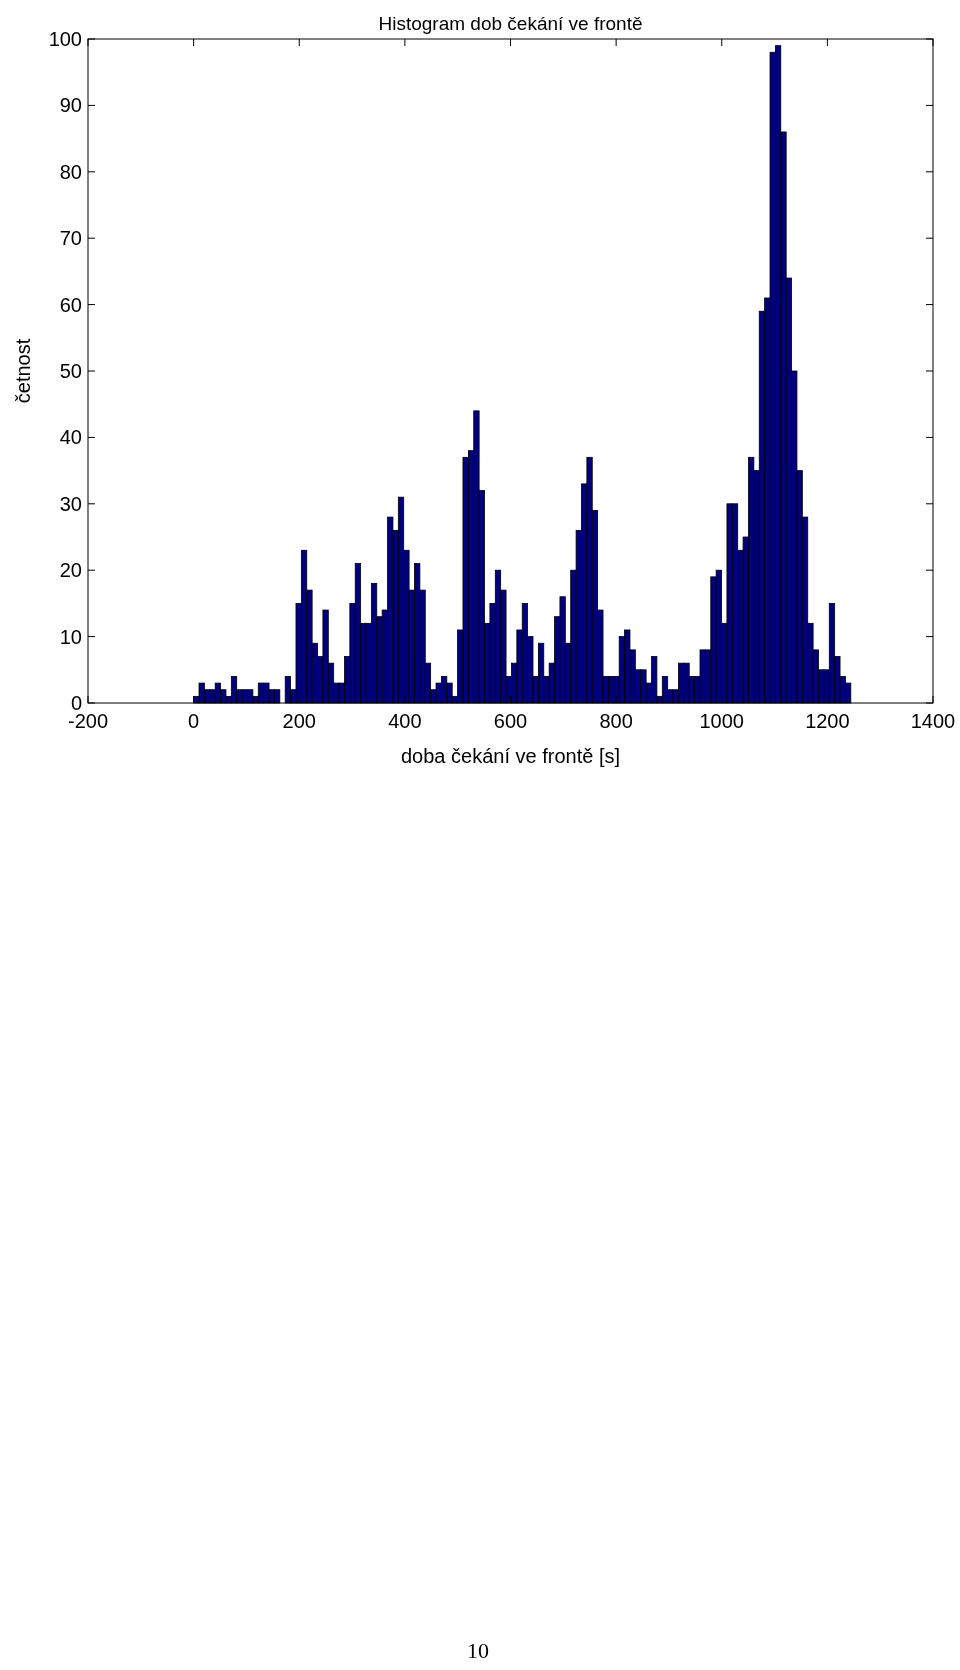  Describe the element at coordinates (721, 721) in the screenshot. I see `x-tick-label: 1000` at that location.